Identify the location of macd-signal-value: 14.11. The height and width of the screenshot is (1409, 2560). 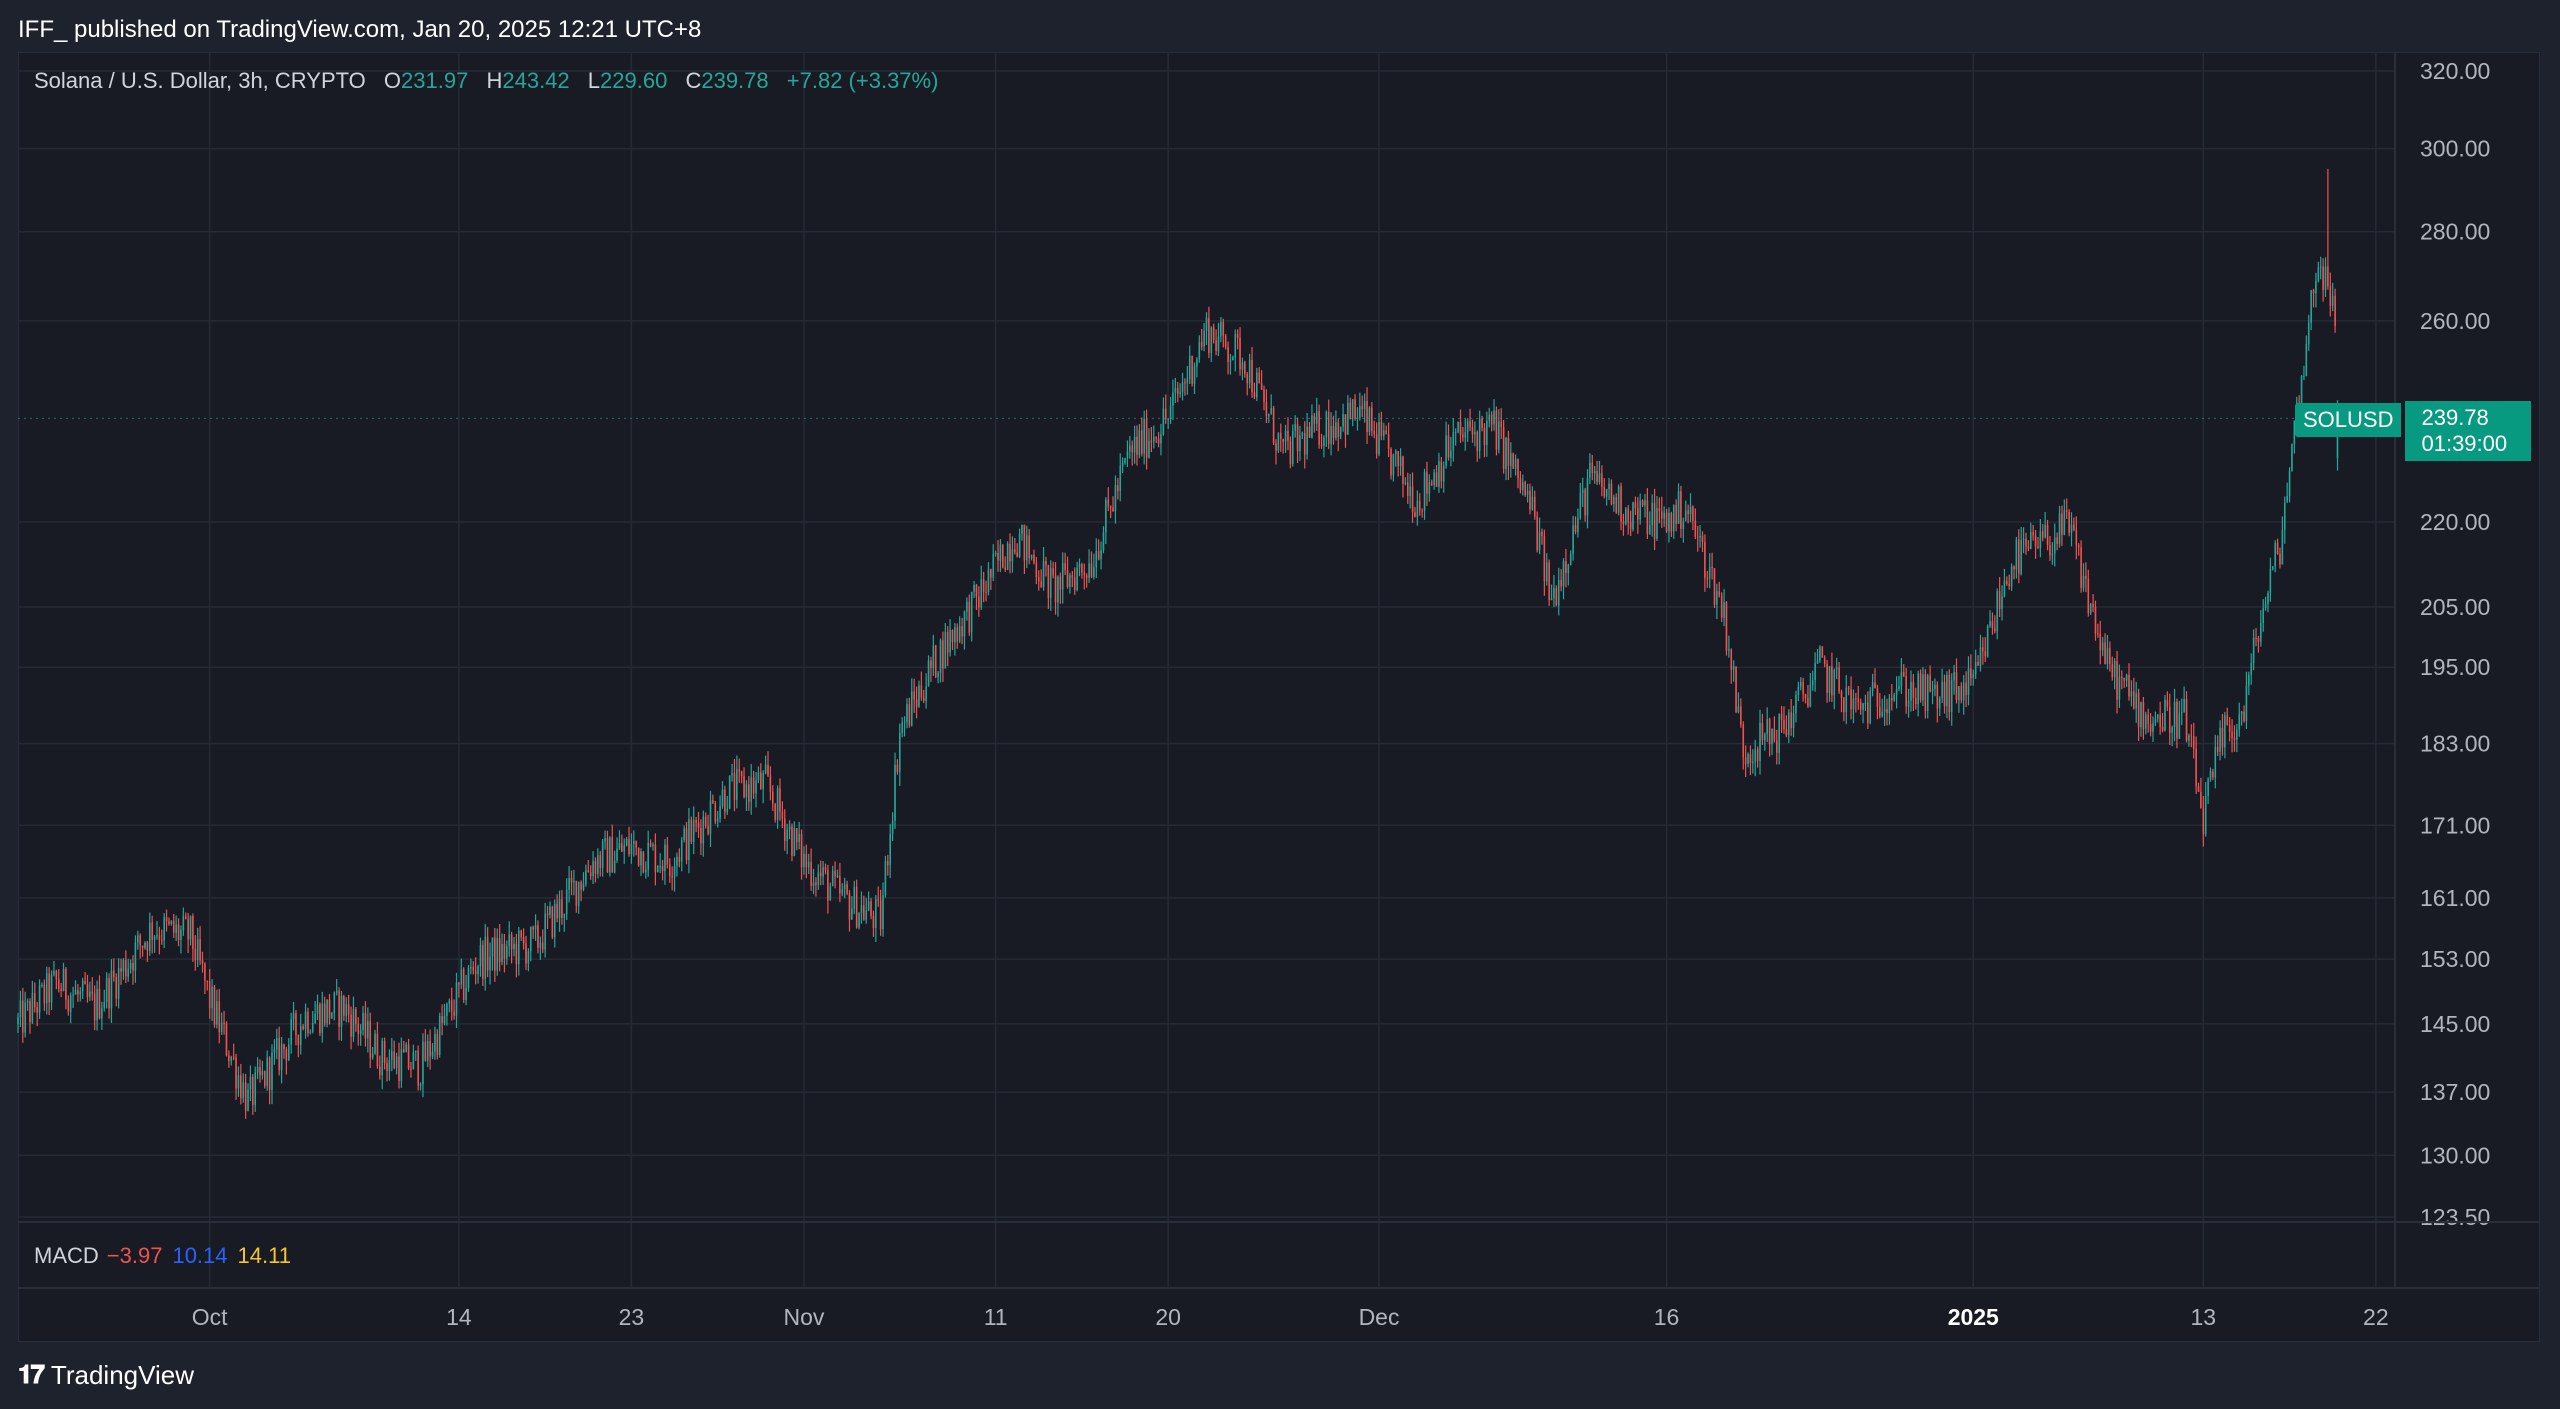
(264, 1255).